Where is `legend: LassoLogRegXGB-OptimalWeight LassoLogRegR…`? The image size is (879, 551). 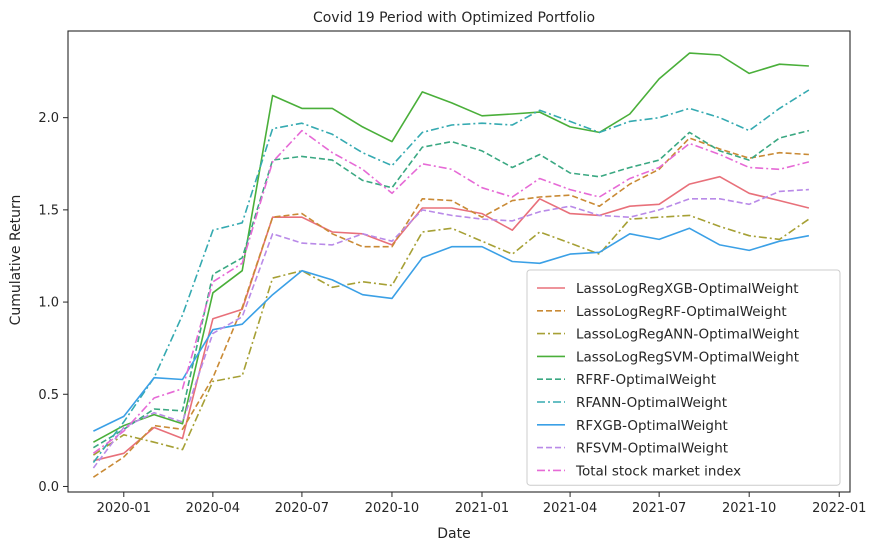
legend: LassoLogRegXGB-OptimalWeight LassoLogRegR… is located at coordinates (683, 377).